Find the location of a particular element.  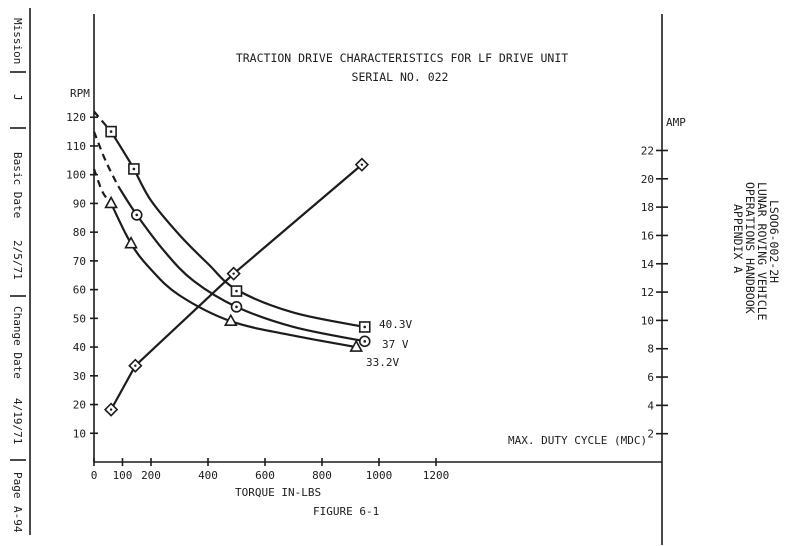

mdc-annotation: MAX. DUTY CYCLE (MDC) is located at coordinates (577, 440).